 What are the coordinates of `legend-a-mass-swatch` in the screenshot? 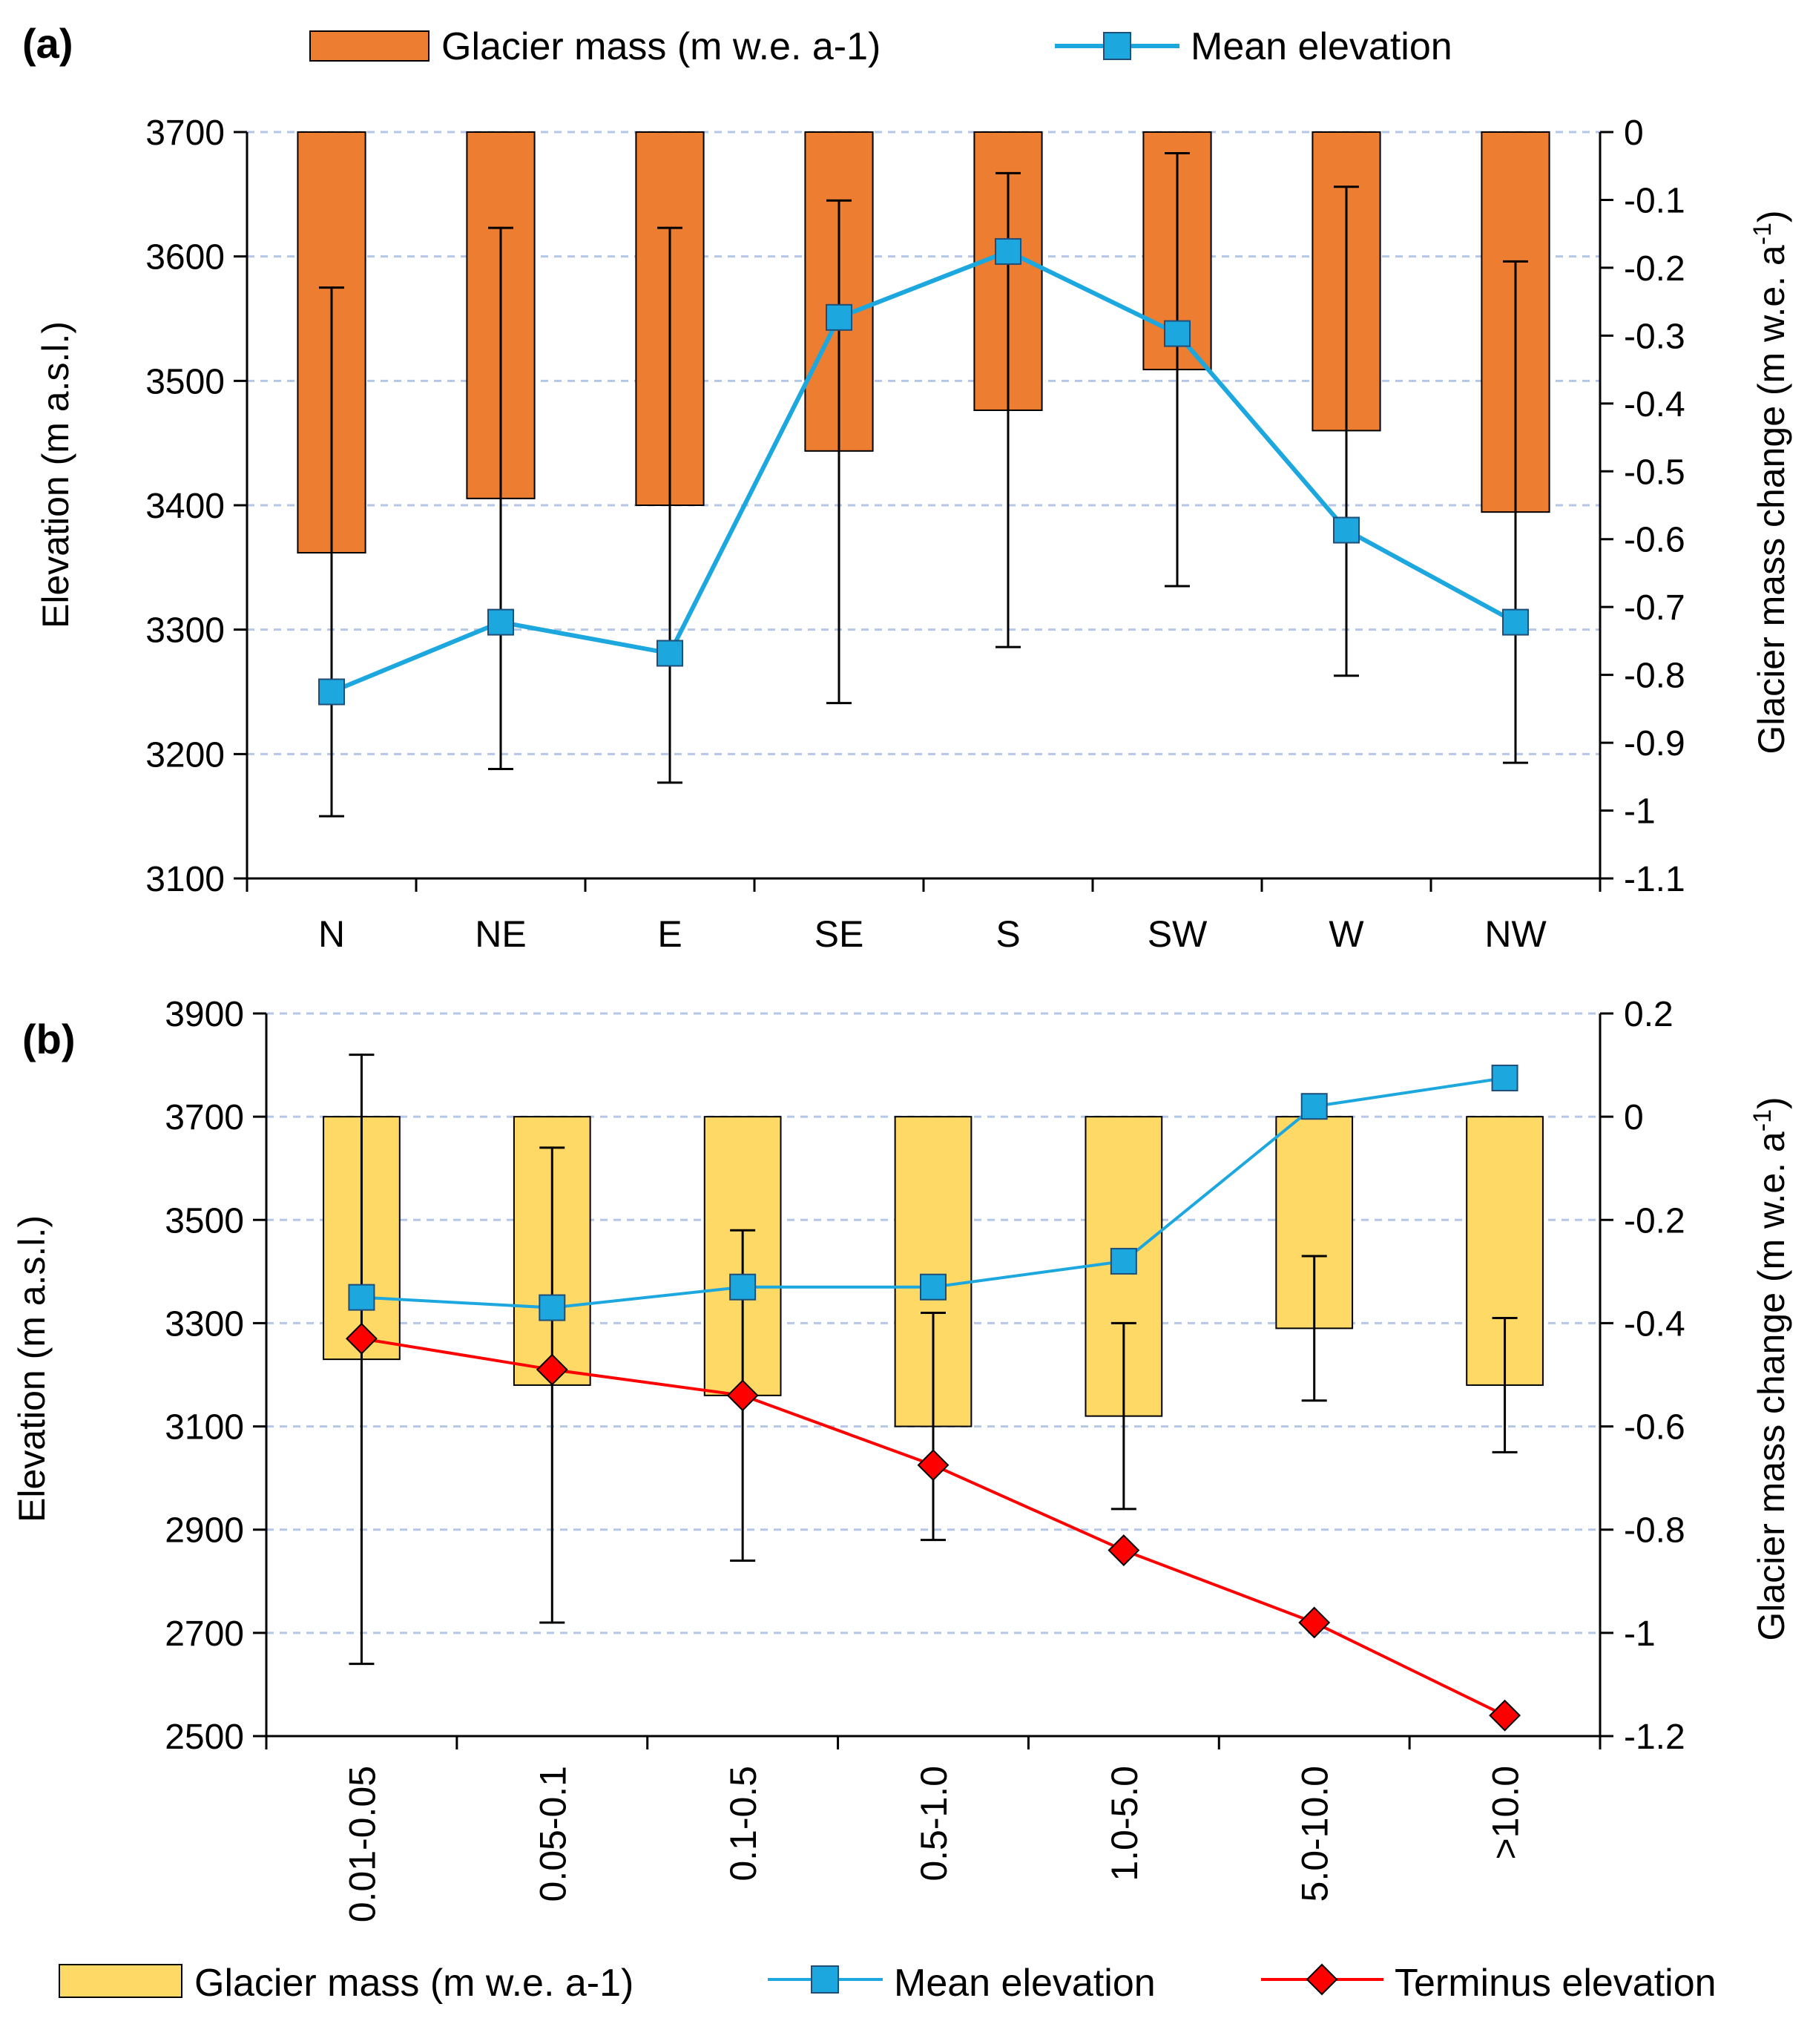 It's located at (370, 46).